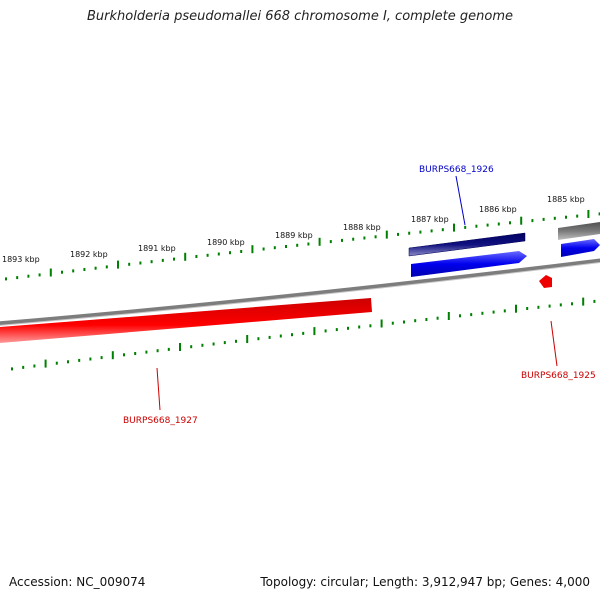  I want to click on gene-burps668-1926-feature, so click(467, 244).